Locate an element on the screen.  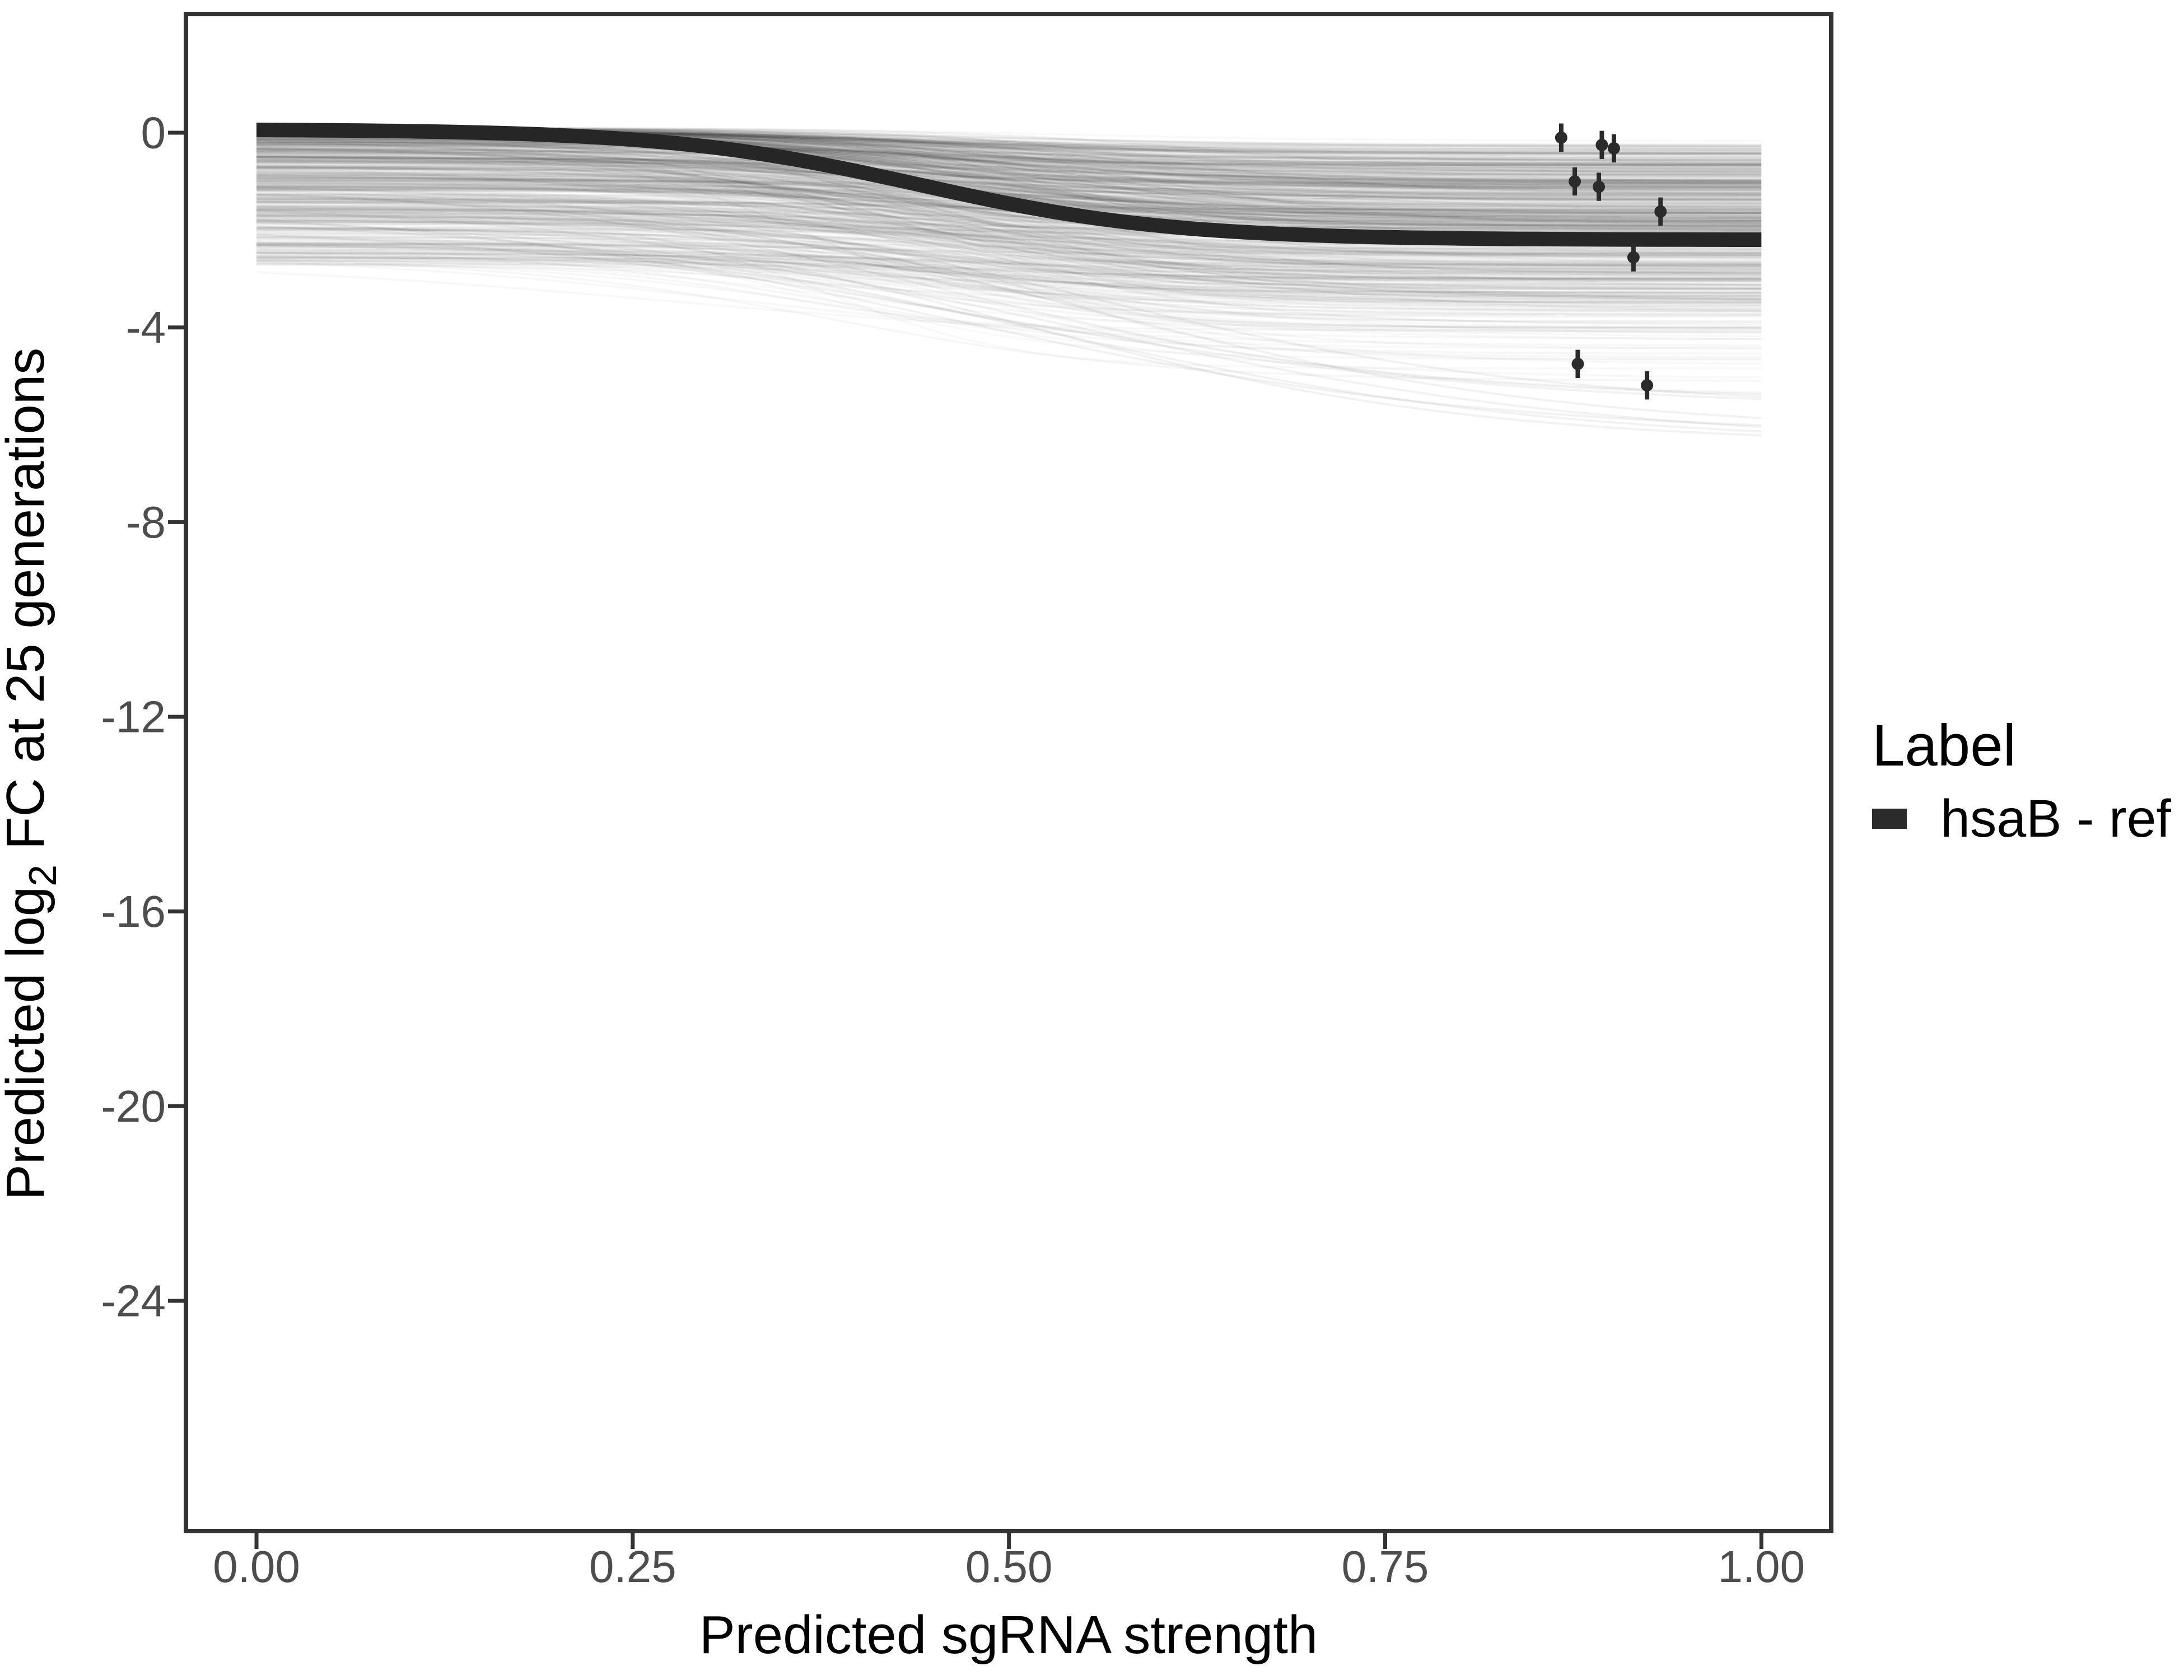
y-tick-label: 0 is located at coordinates (154, 133).